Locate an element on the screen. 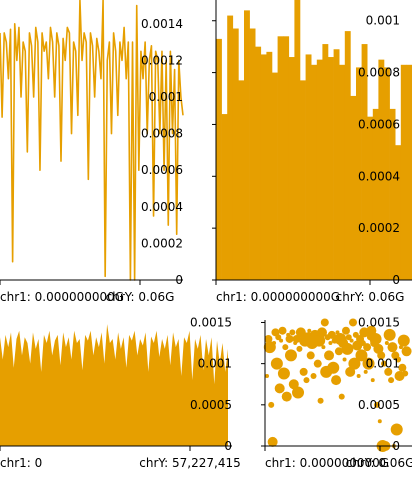 The width and height of the screenshot is (412, 481). y-tick-label: 0.0012 is located at coordinates (162, 60).